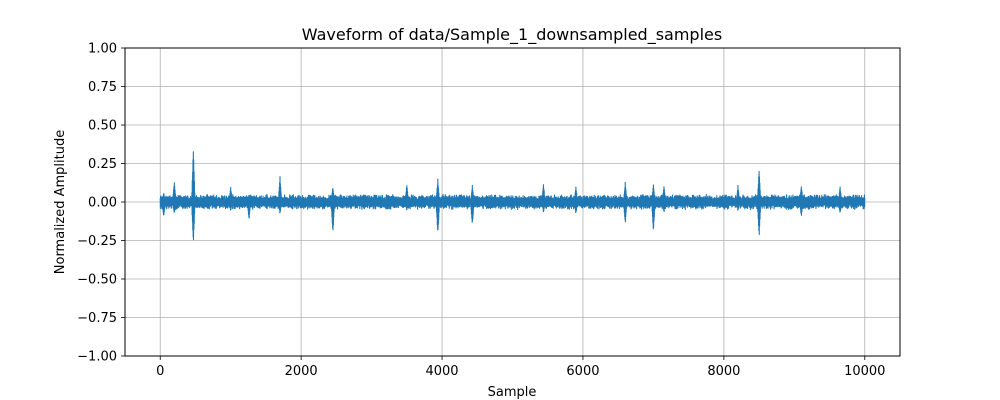 The width and height of the screenshot is (1000, 400). I want to click on y-tick-label: −0.50, so click(97, 280).